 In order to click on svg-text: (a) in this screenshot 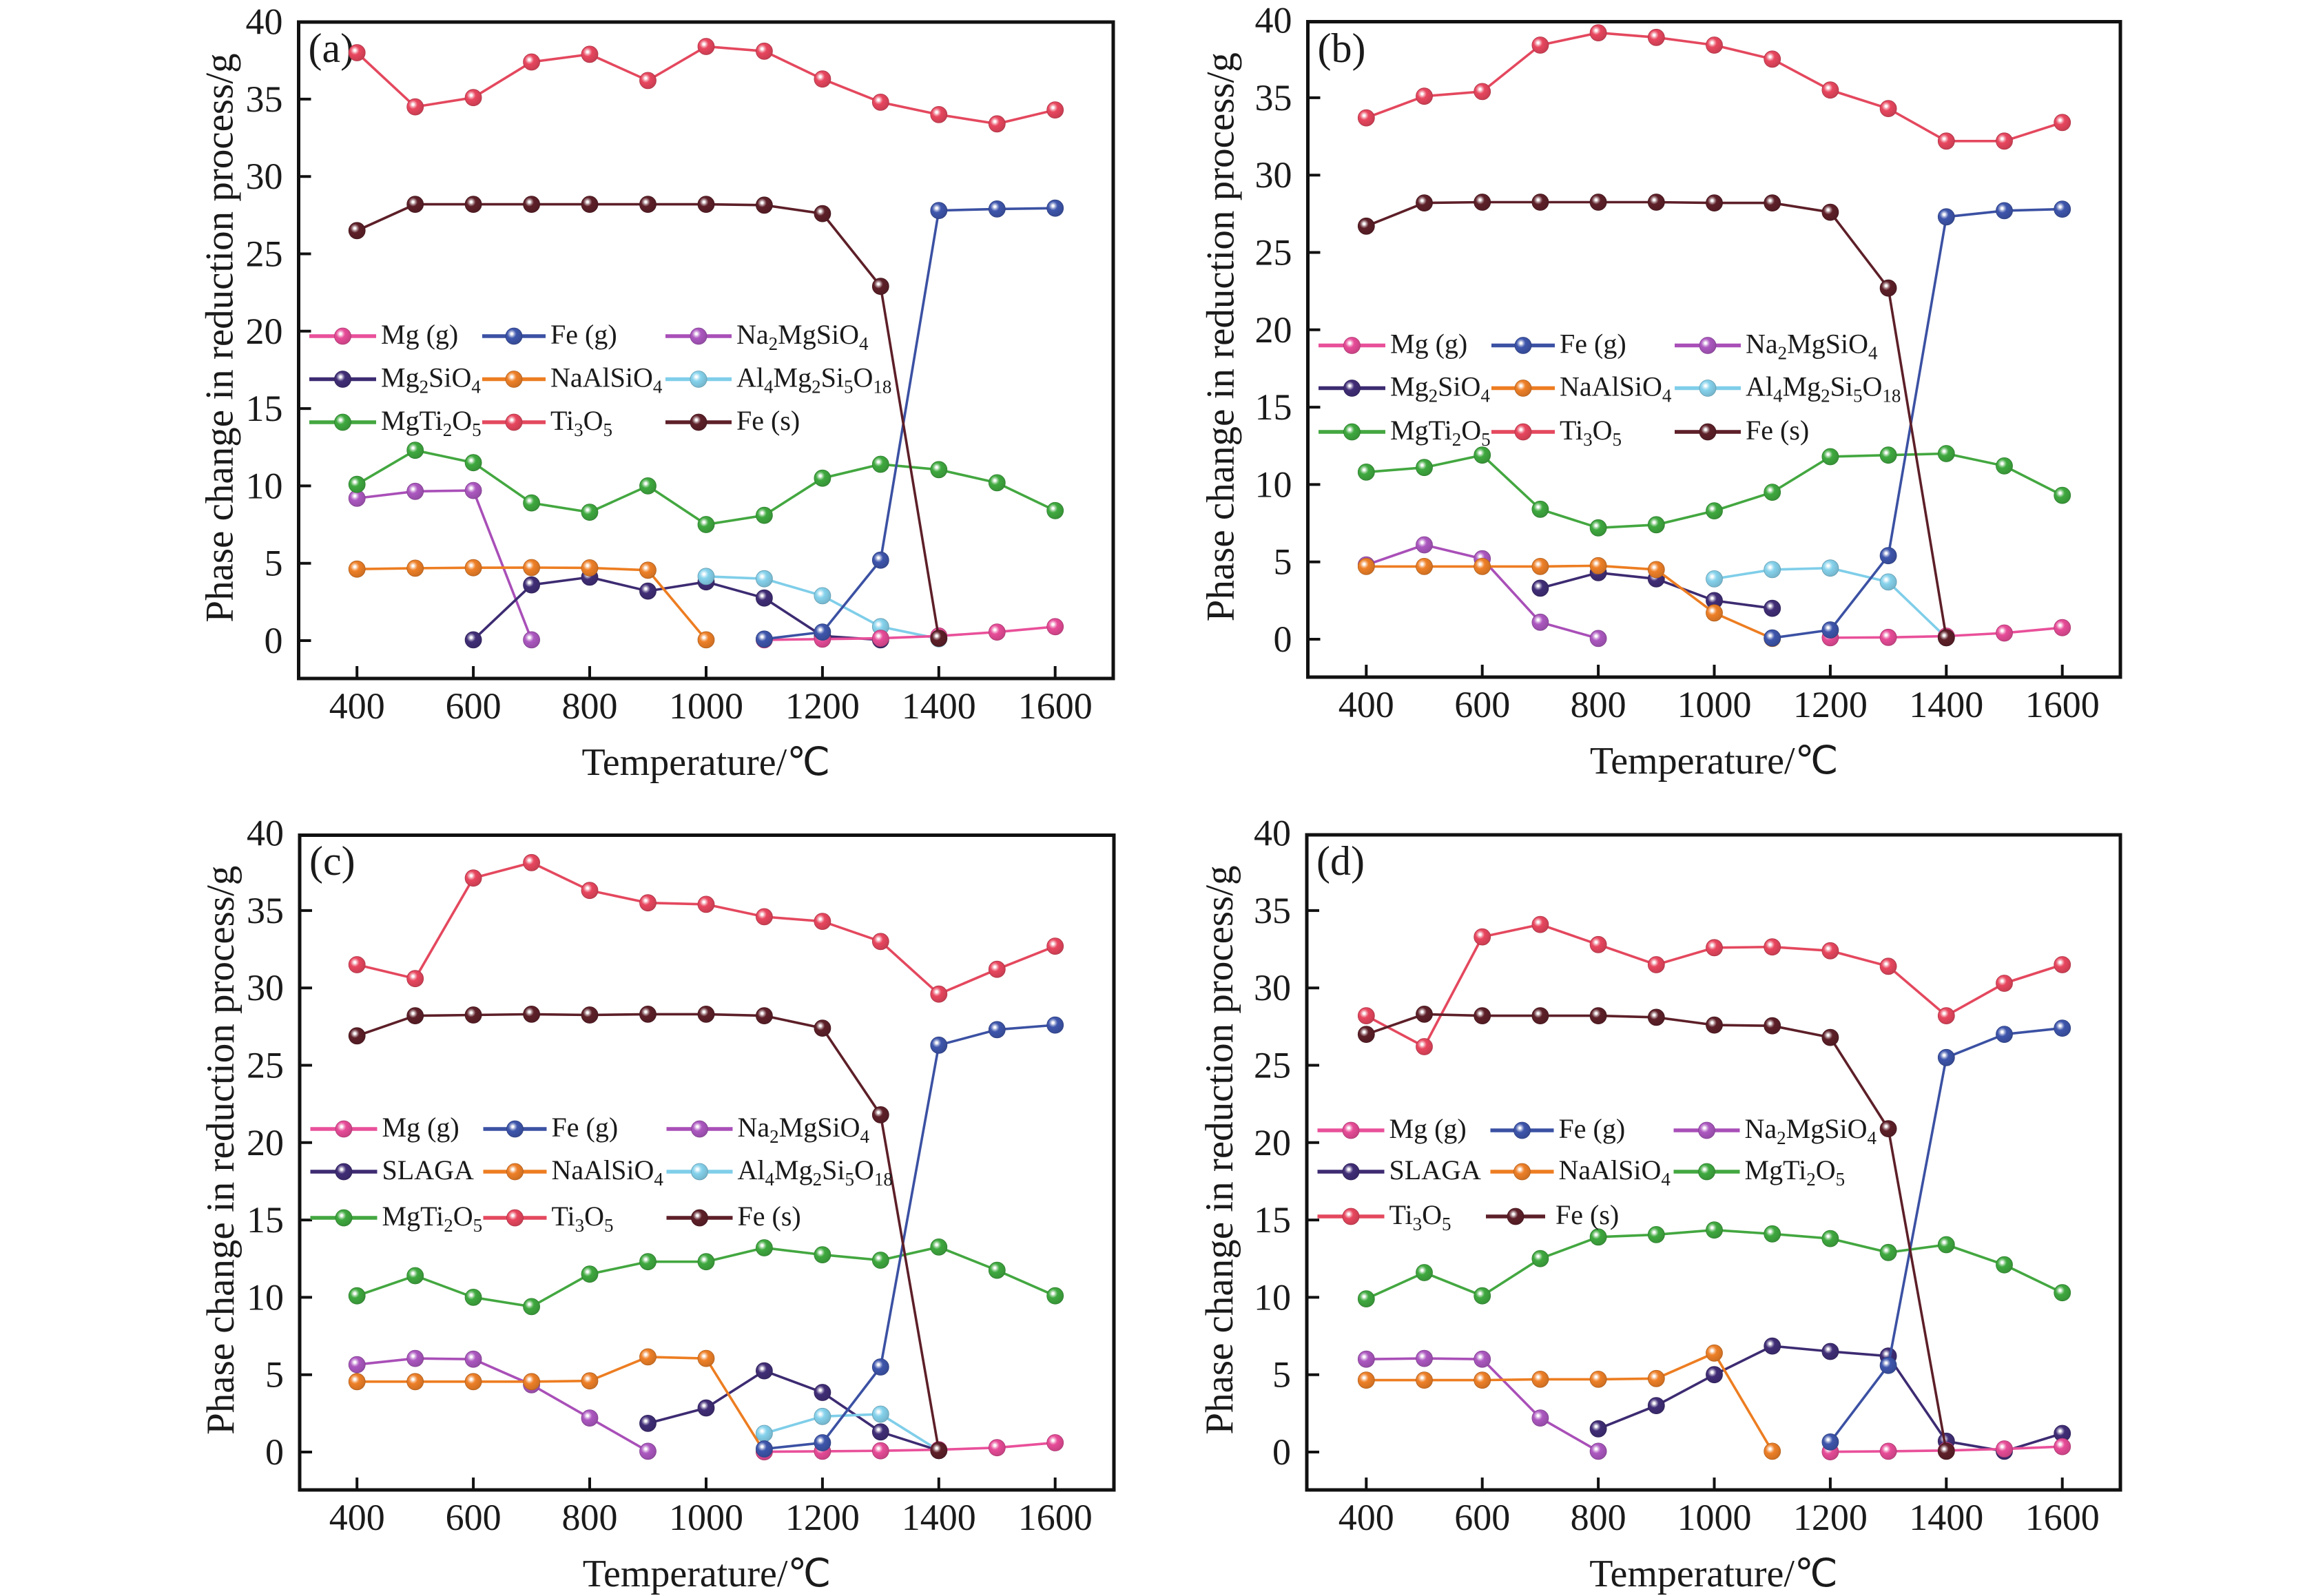, I will do `click(332, 48)`.